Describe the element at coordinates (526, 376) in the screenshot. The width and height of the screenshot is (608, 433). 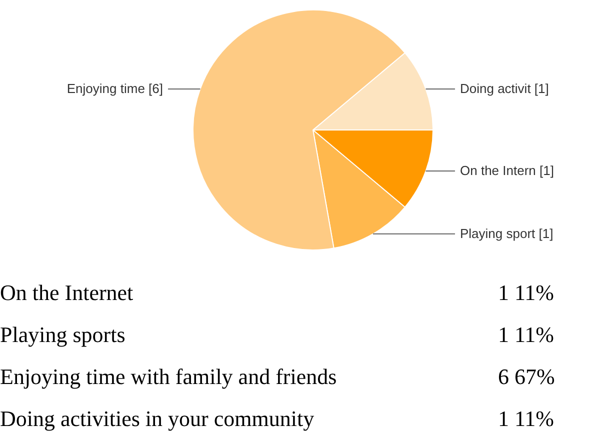
I see `text: 6 67%` at that location.